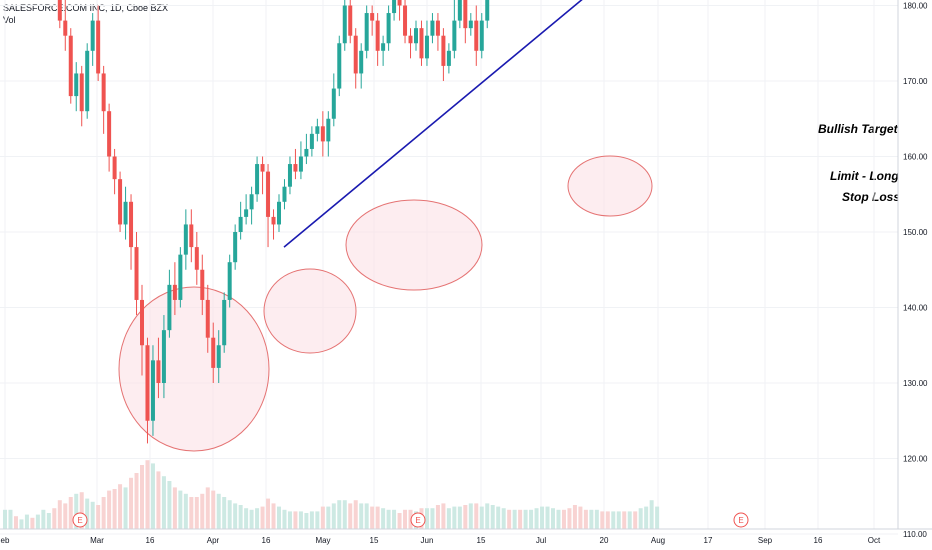 The image size is (932, 550). What do you see at coordinates (5, 540) in the screenshot?
I see `x-tick-label: eb` at bounding box center [5, 540].